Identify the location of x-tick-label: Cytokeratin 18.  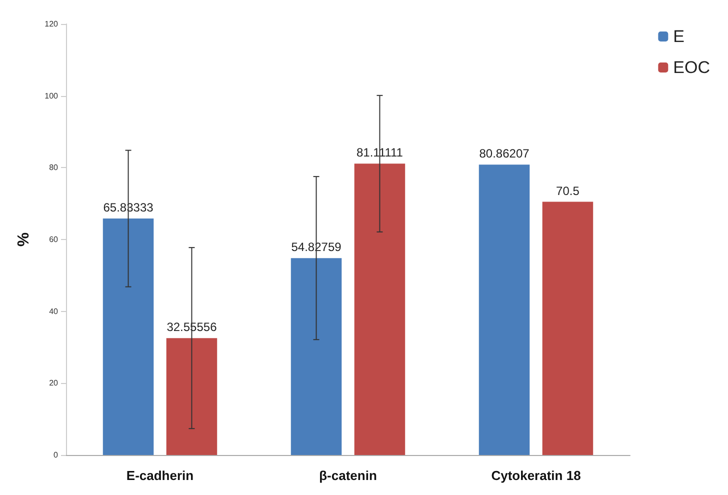
(536, 475).